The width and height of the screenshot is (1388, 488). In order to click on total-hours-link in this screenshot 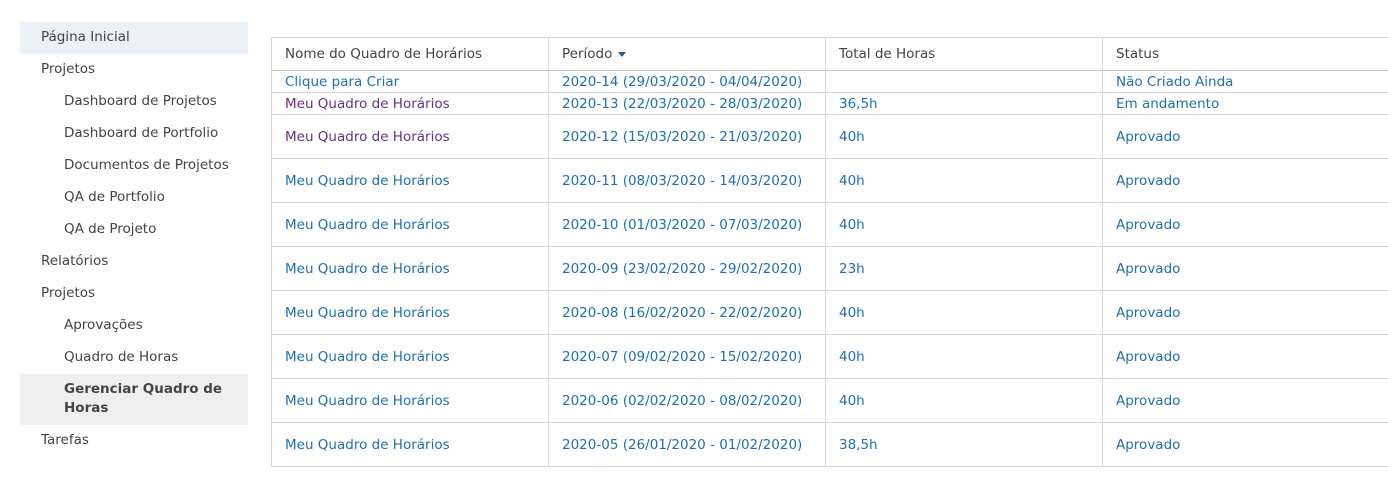, I will do `click(964, 81)`.